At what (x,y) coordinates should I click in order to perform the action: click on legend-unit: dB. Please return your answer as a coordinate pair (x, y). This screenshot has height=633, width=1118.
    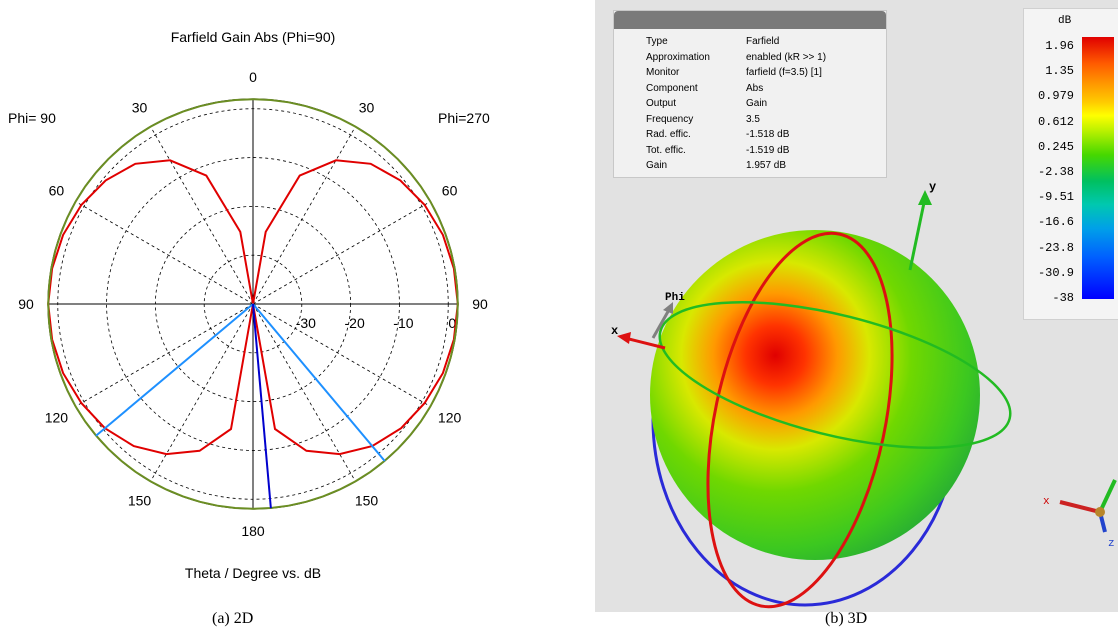
    Looking at the image, I should click on (1065, 21).